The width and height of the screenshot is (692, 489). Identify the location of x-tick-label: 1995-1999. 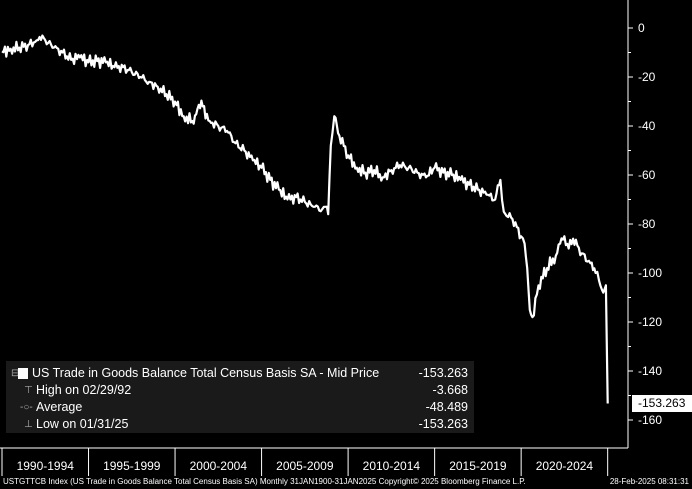
(132, 466).